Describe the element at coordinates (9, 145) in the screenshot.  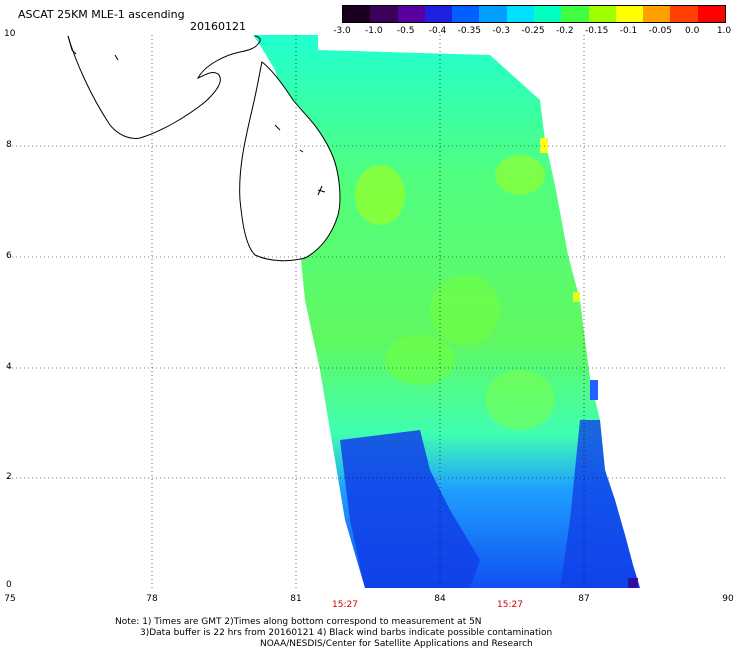
I see `y-tick-label: 8` at that location.